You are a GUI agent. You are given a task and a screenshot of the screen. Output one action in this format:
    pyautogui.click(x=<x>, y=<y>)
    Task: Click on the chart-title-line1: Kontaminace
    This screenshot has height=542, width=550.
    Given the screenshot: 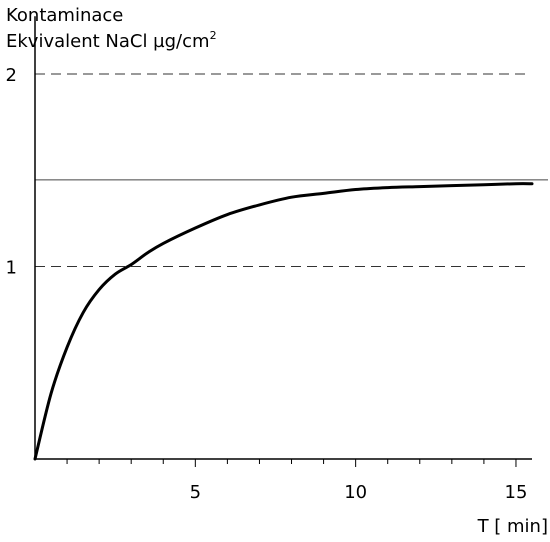 What is the action you would take?
    pyautogui.click(x=64, y=15)
    